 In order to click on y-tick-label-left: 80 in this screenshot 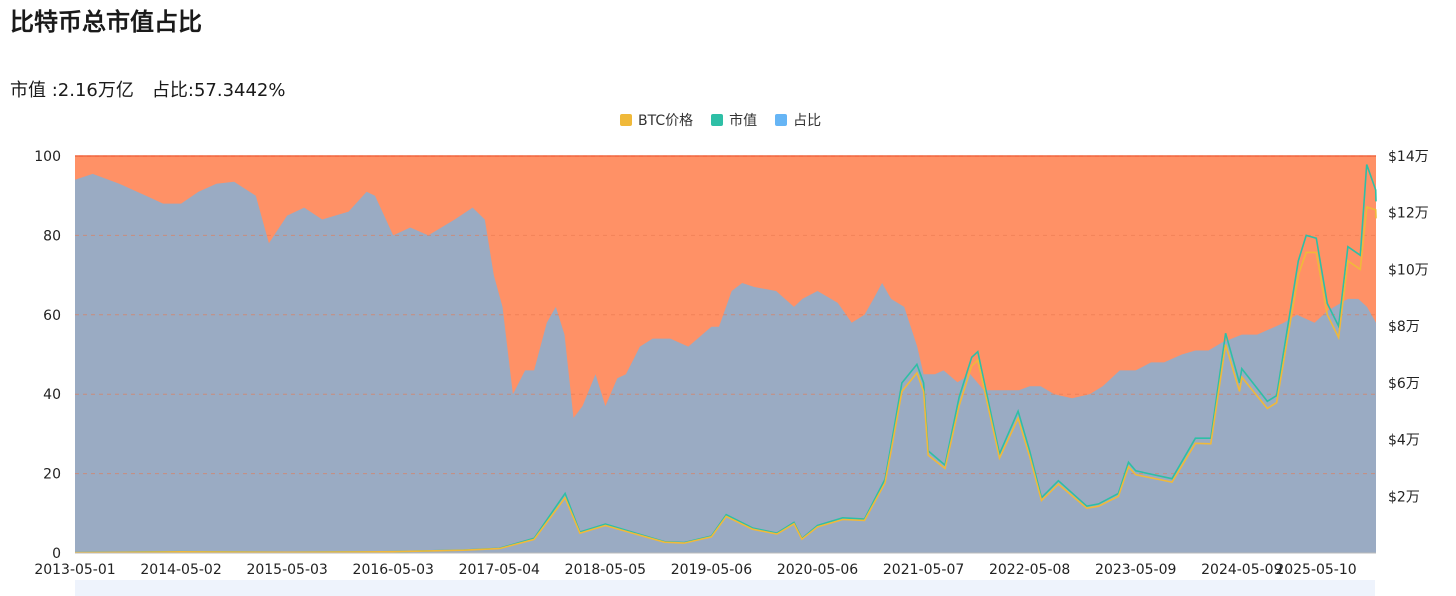, I will do `click(52, 236)`.